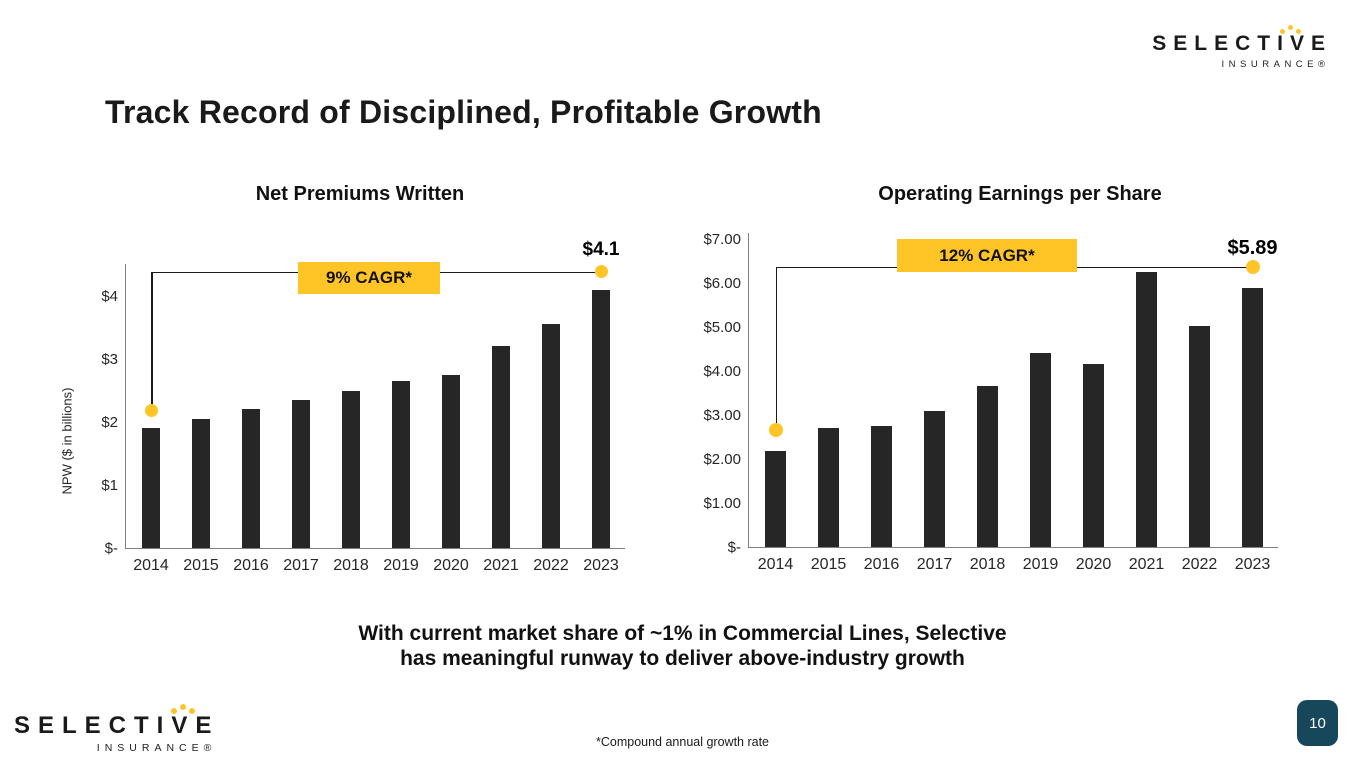 Image resolution: width=1365 pixels, height=768 pixels. I want to click on end-value-label: $4.1, so click(601, 249).